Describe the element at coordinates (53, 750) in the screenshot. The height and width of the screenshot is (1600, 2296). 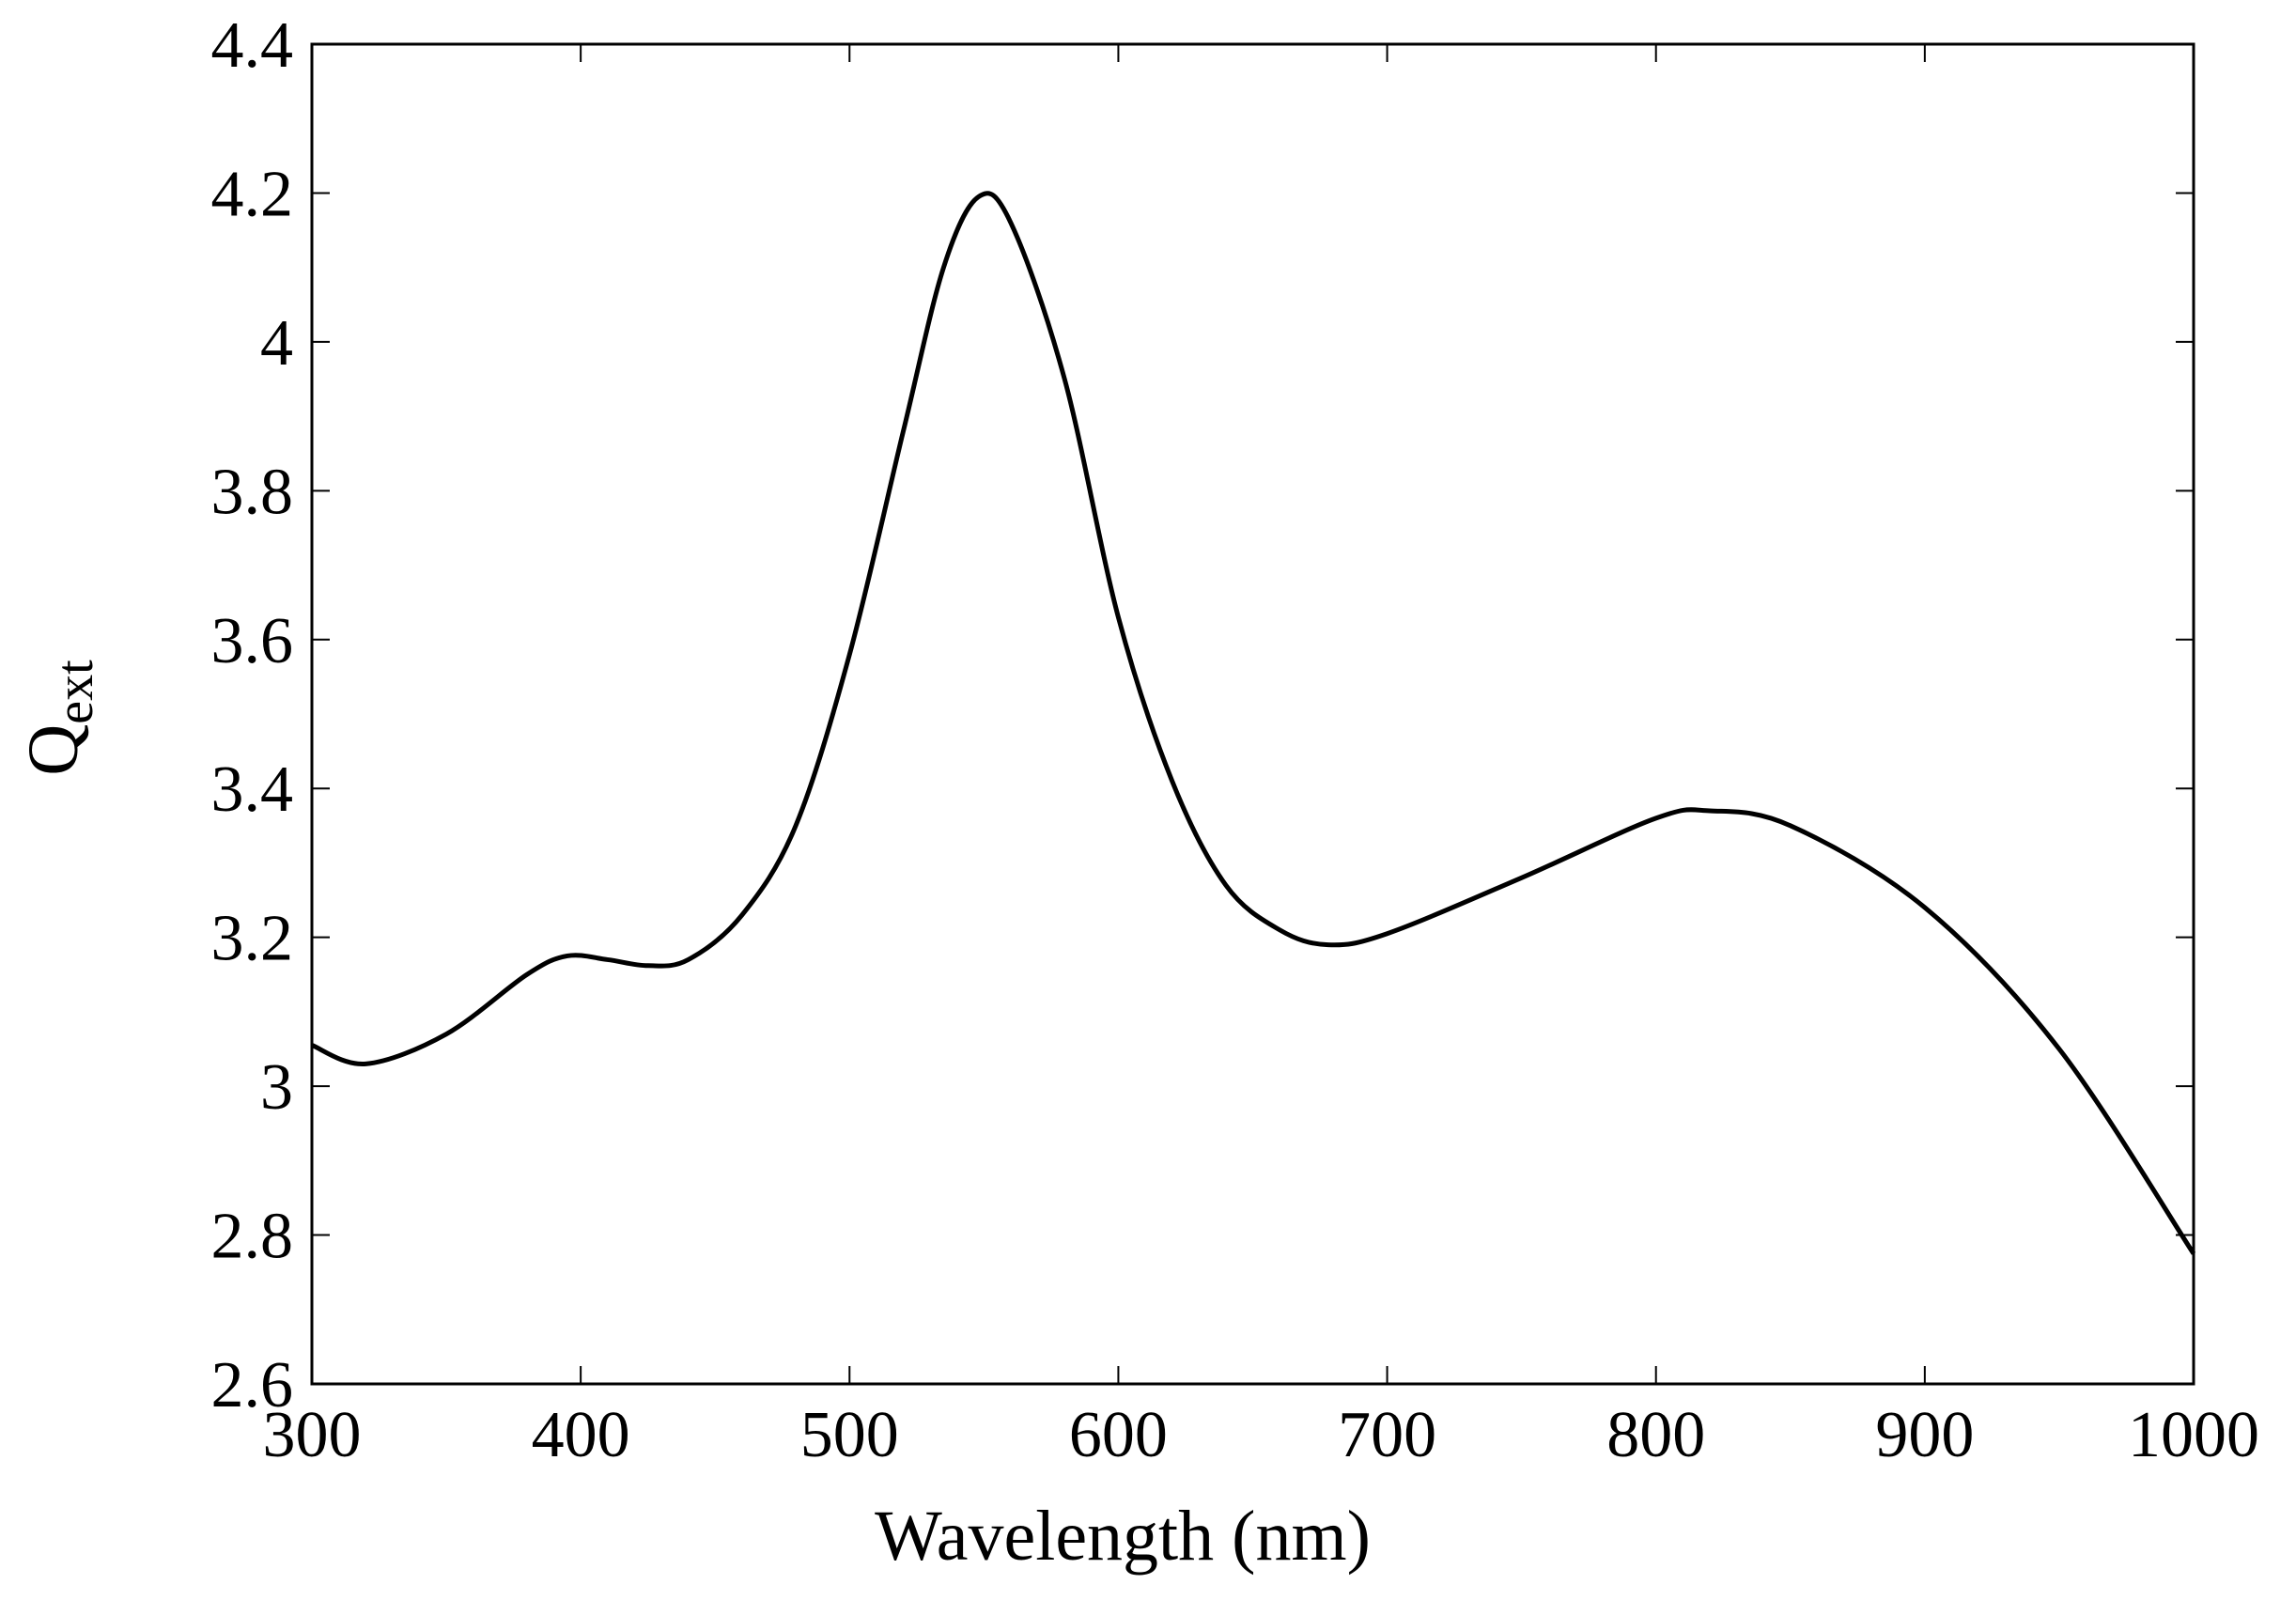
I see `y-axis-label-main: Q` at that location.